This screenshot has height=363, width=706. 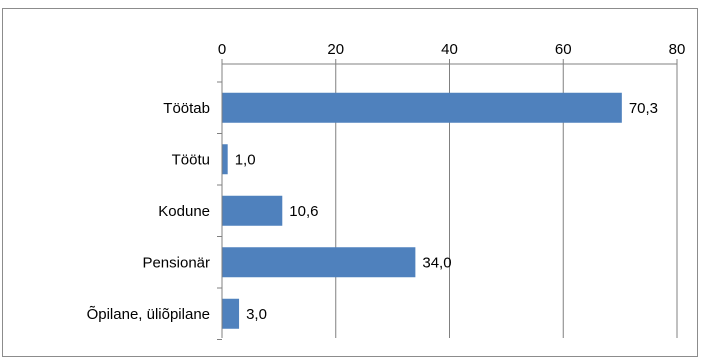 What do you see at coordinates (222, 49) in the screenshot?
I see `x-tick-label: 0` at bounding box center [222, 49].